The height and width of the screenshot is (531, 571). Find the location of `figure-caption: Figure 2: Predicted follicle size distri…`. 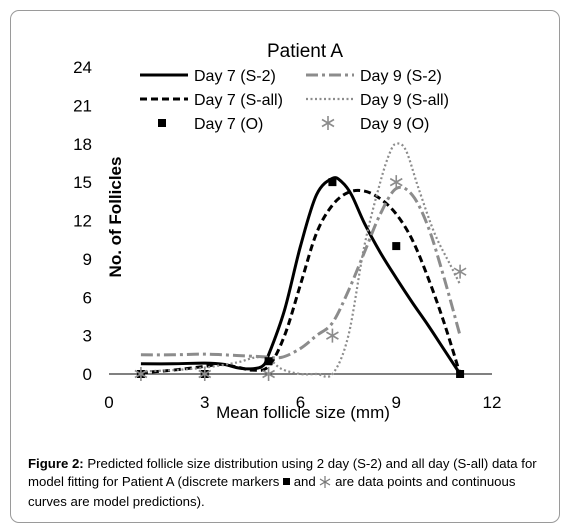

figure-caption: Figure 2: Predicted follicle size distri… is located at coordinates (288, 483).